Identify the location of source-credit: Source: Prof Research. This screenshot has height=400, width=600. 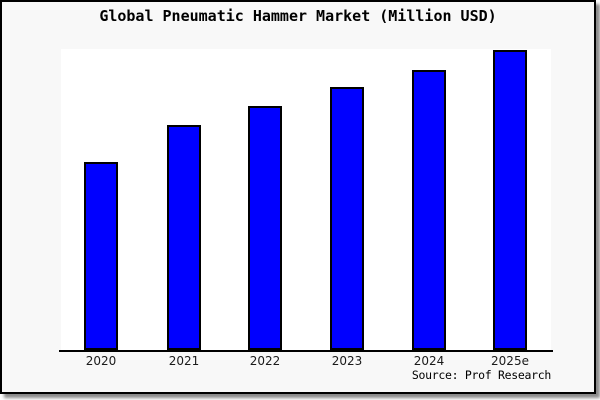
(481, 375).